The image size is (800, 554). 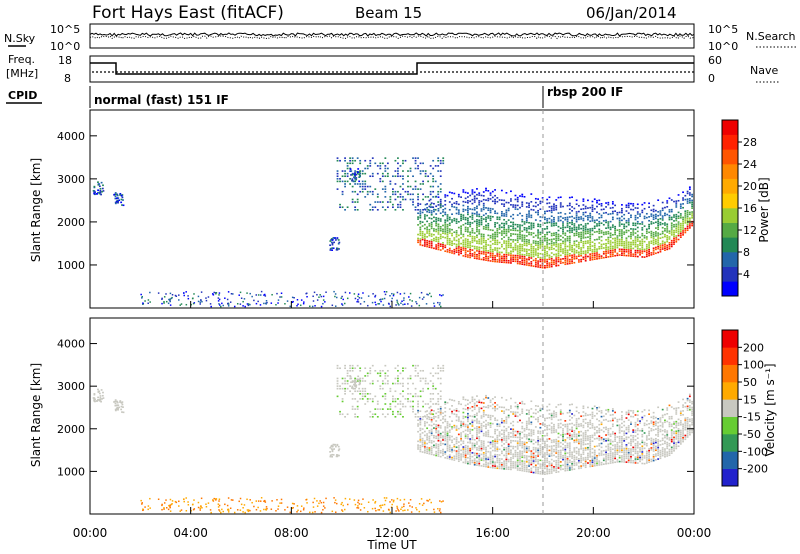 What do you see at coordinates (764, 70) in the screenshot?
I see `nave-label: Nave` at bounding box center [764, 70].